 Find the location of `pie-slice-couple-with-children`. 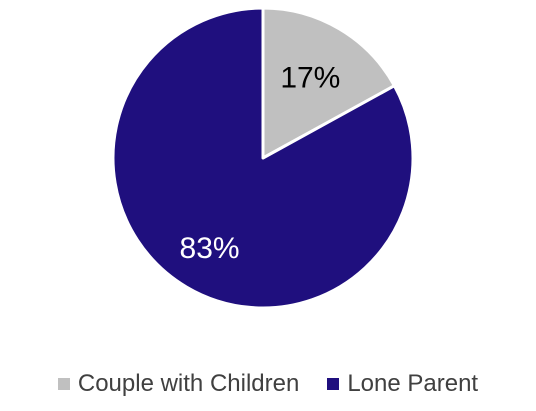

pie-slice-couple-with-children is located at coordinates (328, 83).